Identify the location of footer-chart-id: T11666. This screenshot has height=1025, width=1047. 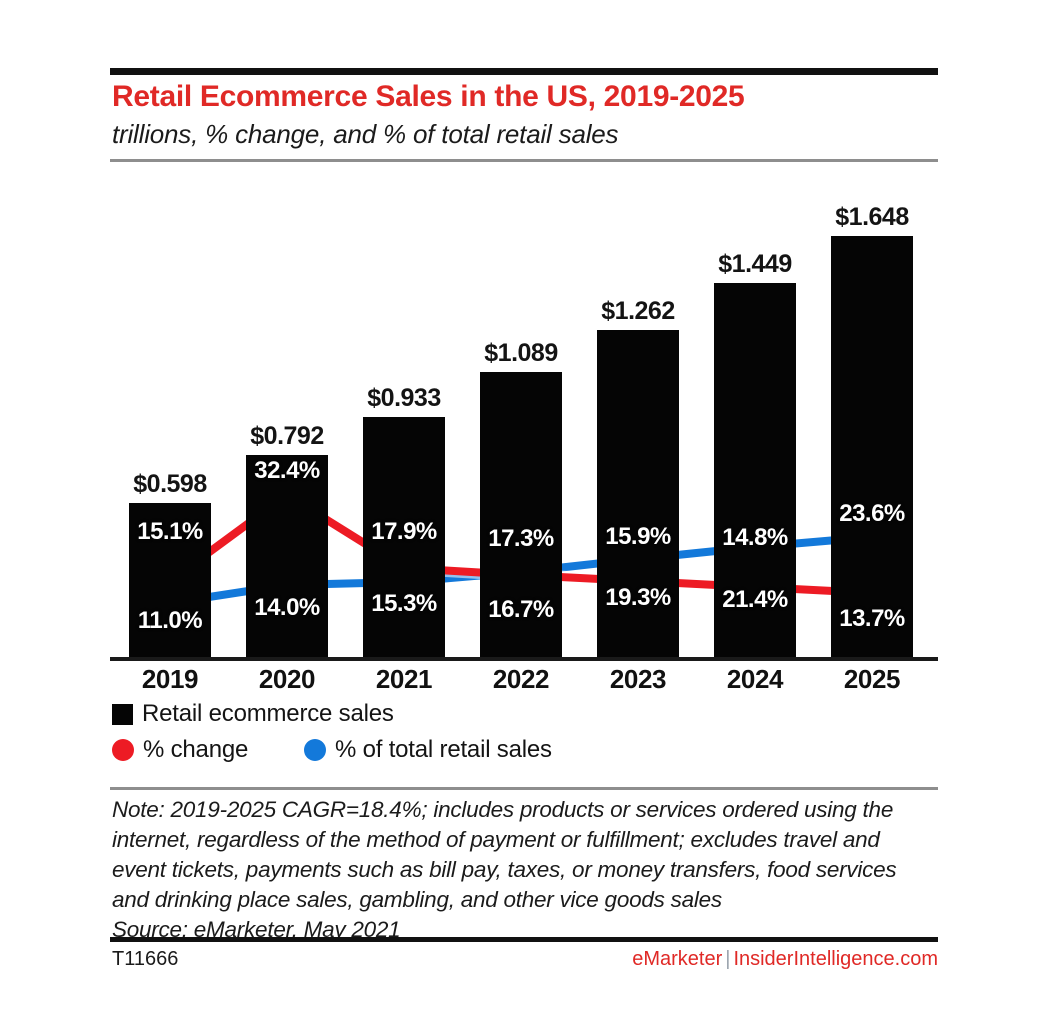
(145, 959).